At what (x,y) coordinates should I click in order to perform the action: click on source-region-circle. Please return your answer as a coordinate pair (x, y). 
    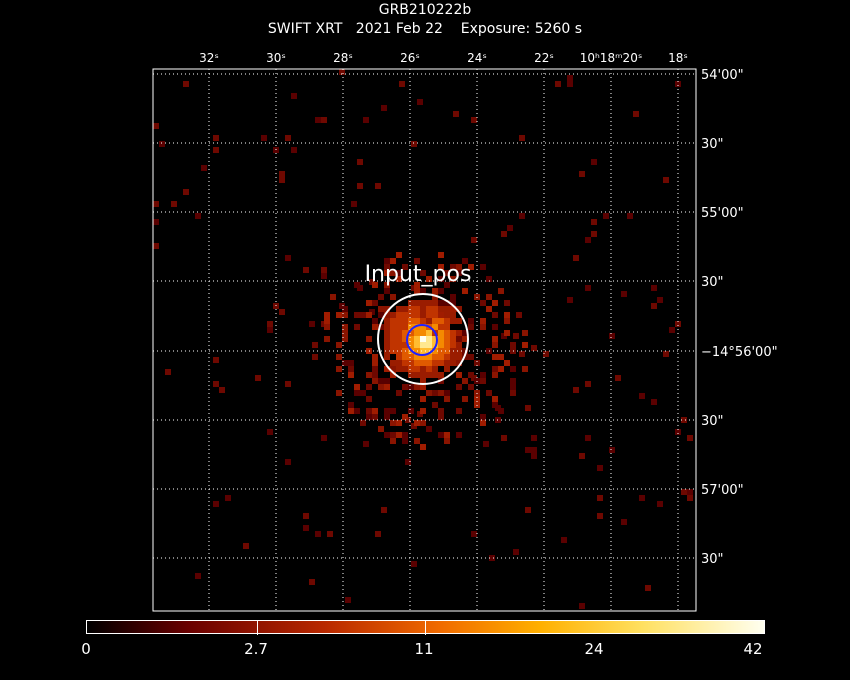
    Looking at the image, I should click on (423, 339).